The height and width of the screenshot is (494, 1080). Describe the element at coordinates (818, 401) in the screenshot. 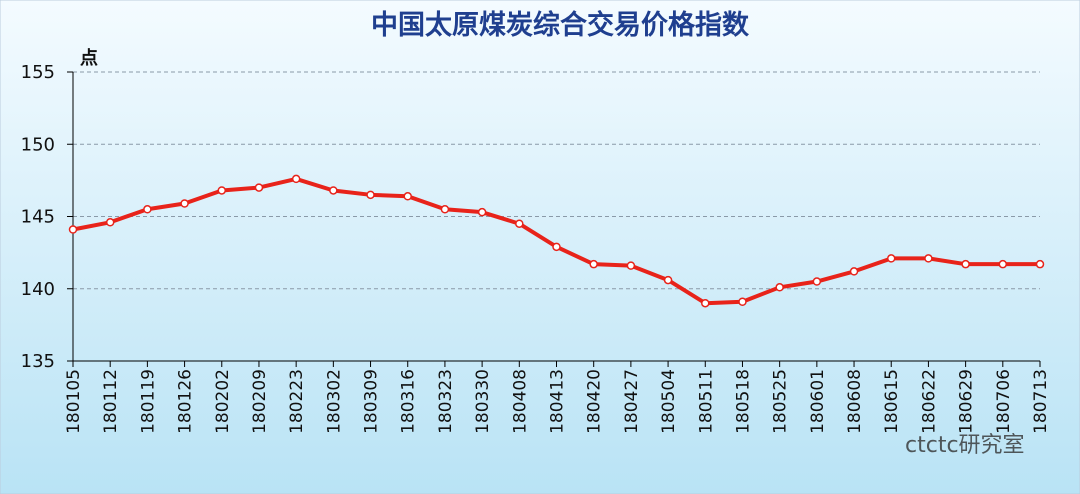

I see `x-tick-label: 180601` at that location.